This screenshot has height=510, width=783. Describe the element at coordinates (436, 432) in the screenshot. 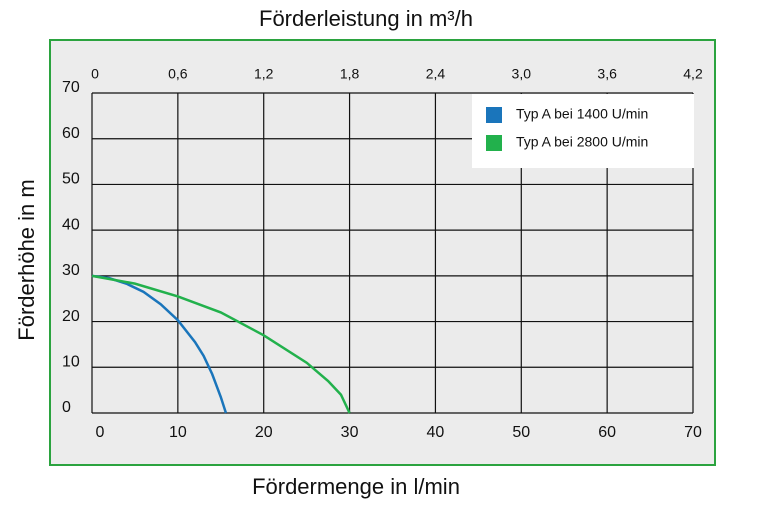

I see `x-tick-label: 40` at that location.